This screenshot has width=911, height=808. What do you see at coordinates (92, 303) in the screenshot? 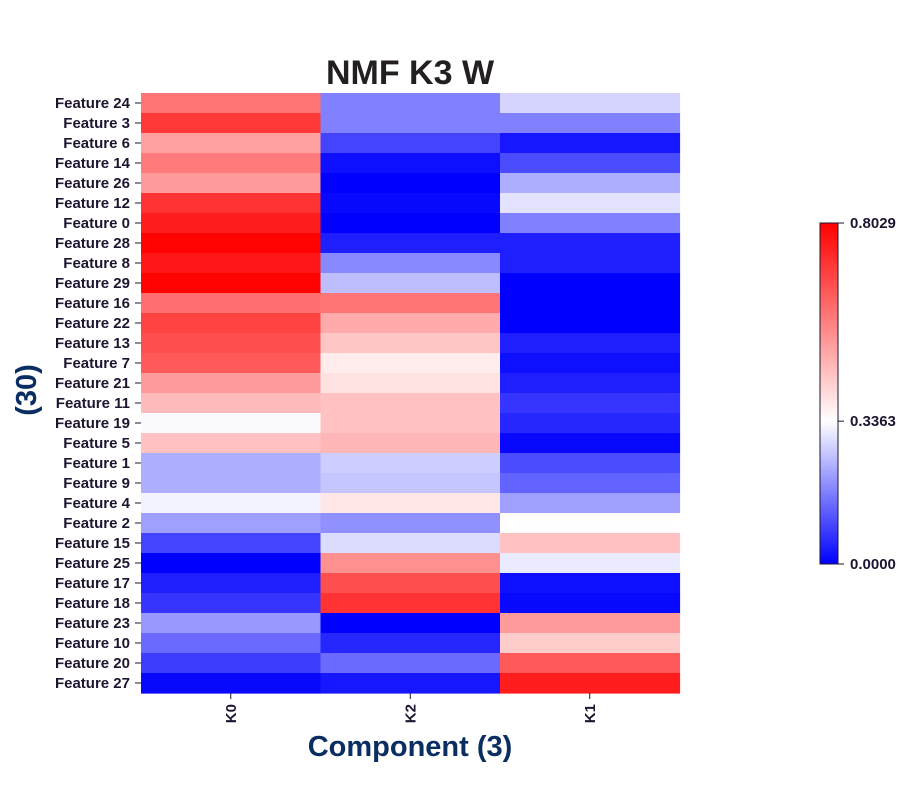
I see `row-tick-label: Feature 16` at bounding box center [92, 303].